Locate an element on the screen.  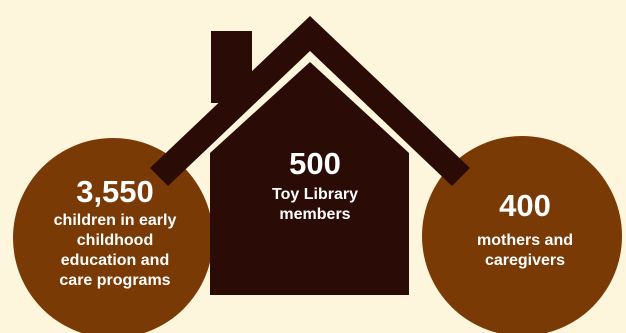
stat-mothers-label-line: mothers and is located at coordinates (524, 240).